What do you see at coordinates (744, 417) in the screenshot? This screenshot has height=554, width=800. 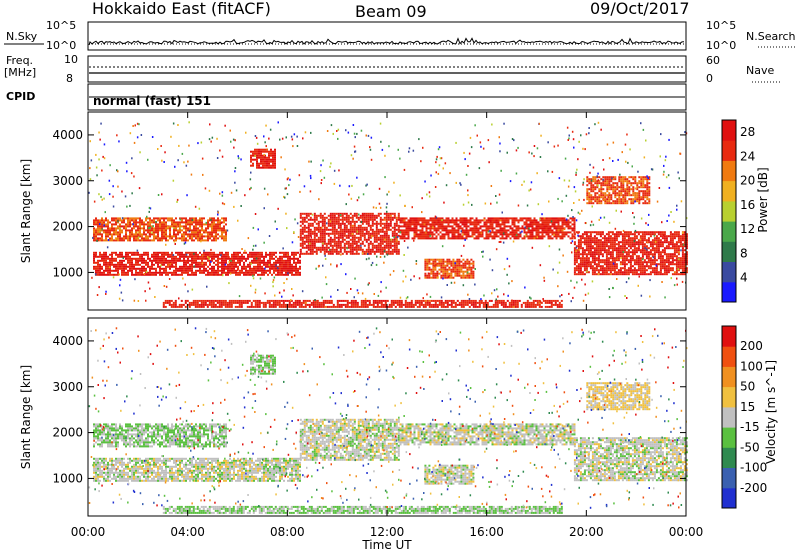 I see `velocity-colorbar: 200 100 50 15 -15 -50 -100 -200` at bounding box center [744, 417].